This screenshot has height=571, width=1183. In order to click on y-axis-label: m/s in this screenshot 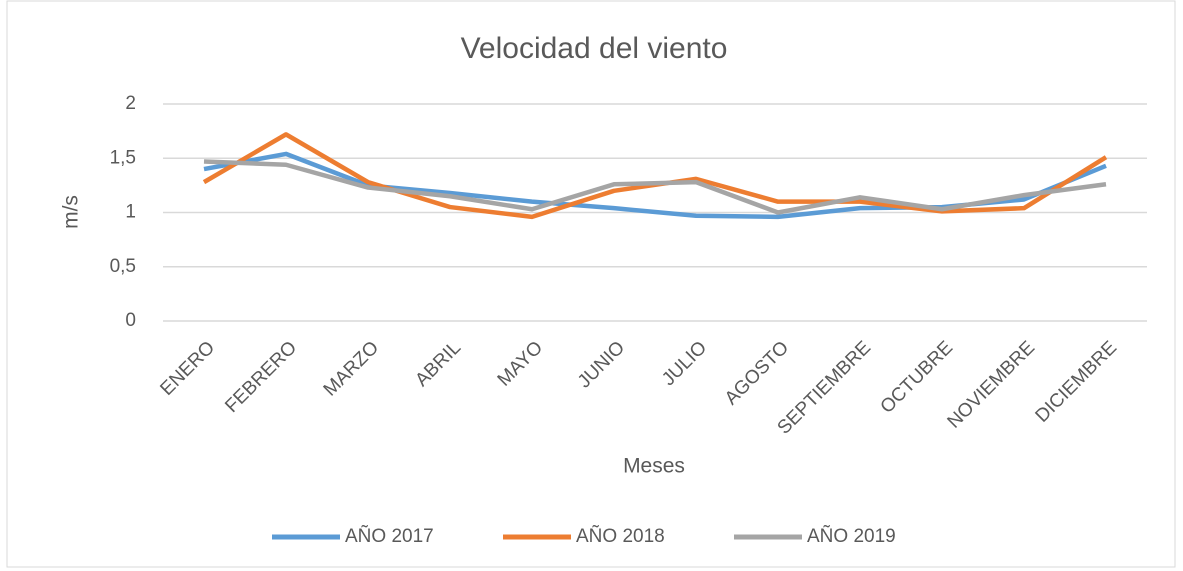, I will do `click(71, 212)`.